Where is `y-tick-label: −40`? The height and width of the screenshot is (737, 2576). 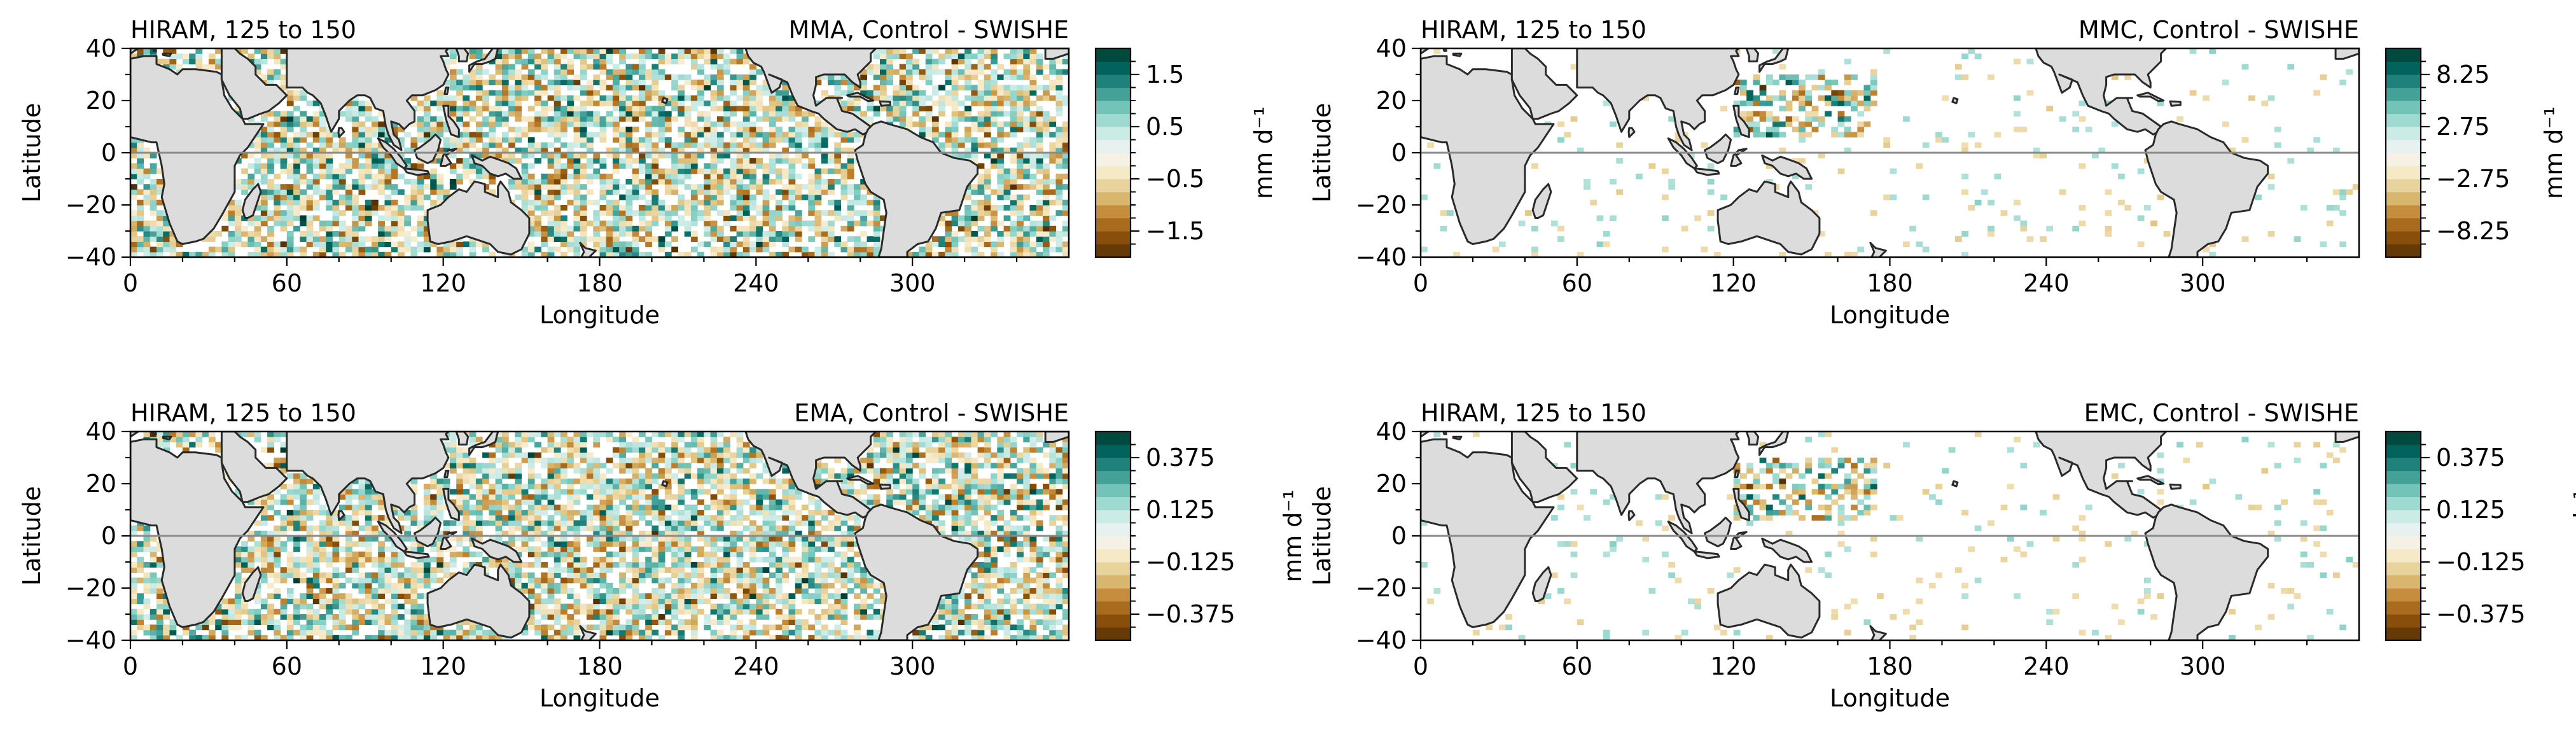 y-tick-label: −40 is located at coordinates (1381, 257).